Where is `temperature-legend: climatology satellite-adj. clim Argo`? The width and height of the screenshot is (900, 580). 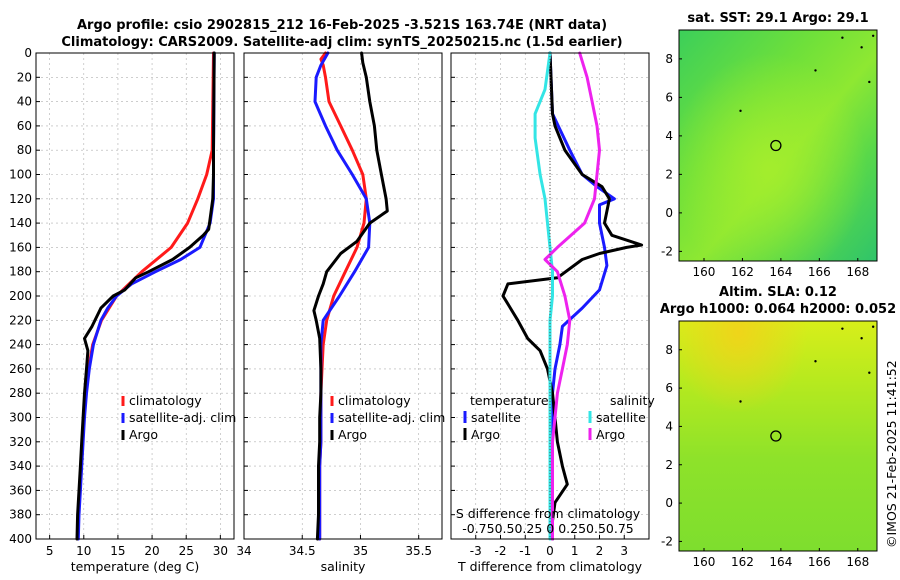
temperature-legend: climatology satellite-adj. clim Argo is located at coordinates (178, 417).